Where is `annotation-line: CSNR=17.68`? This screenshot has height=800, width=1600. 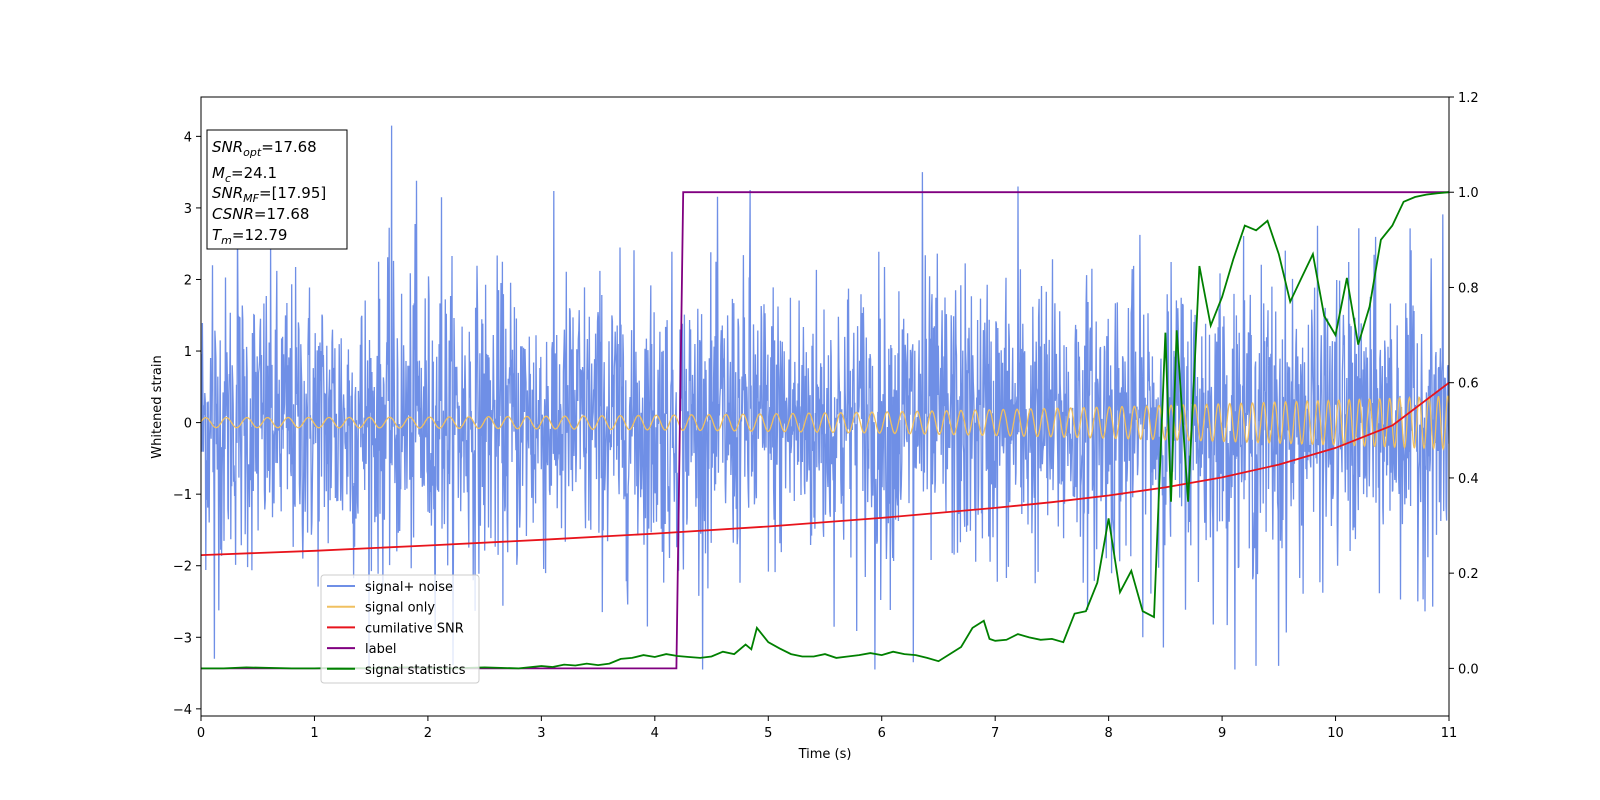 annotation-line: CSNR=17.68 is located at coordinates (260, 214).